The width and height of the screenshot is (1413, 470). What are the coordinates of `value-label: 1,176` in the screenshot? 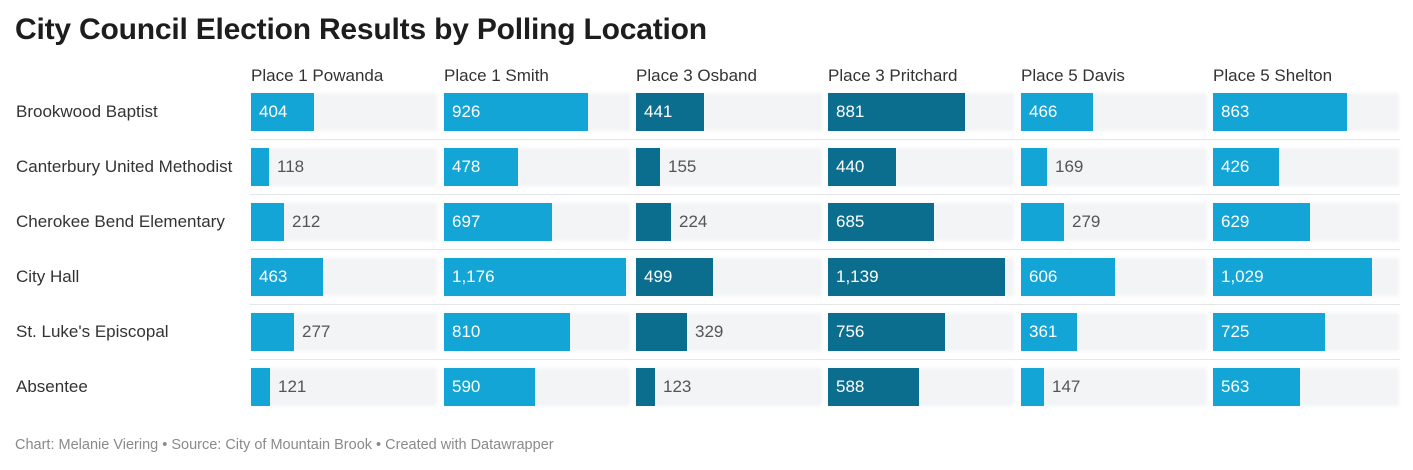 It's located at (473, 276).